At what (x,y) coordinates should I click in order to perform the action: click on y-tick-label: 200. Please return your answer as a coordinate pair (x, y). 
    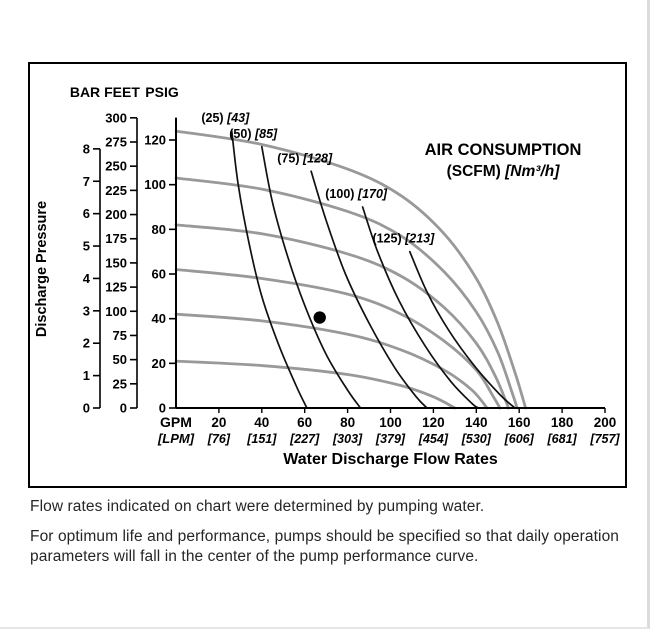
    Looking at the image, I should click on (116, 214).